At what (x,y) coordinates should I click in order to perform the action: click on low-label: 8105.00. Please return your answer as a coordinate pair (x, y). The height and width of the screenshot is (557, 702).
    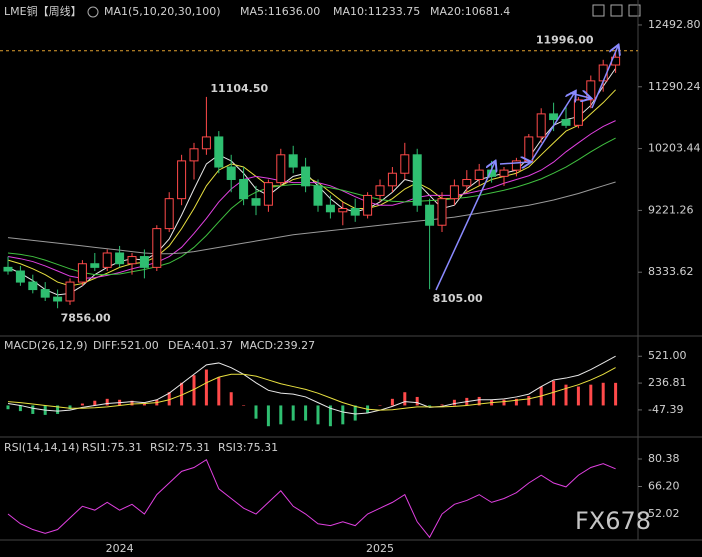
    Looking at the image, I should click on (458, 298).